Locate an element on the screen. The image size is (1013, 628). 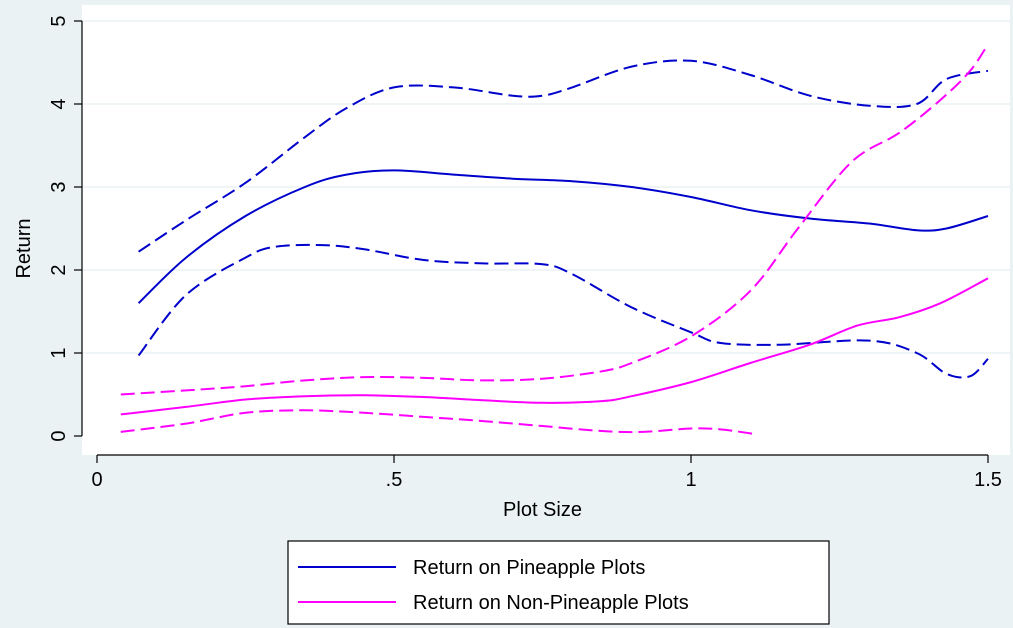
y-tick-label-3: 3 is located at coordinates (59, 186).